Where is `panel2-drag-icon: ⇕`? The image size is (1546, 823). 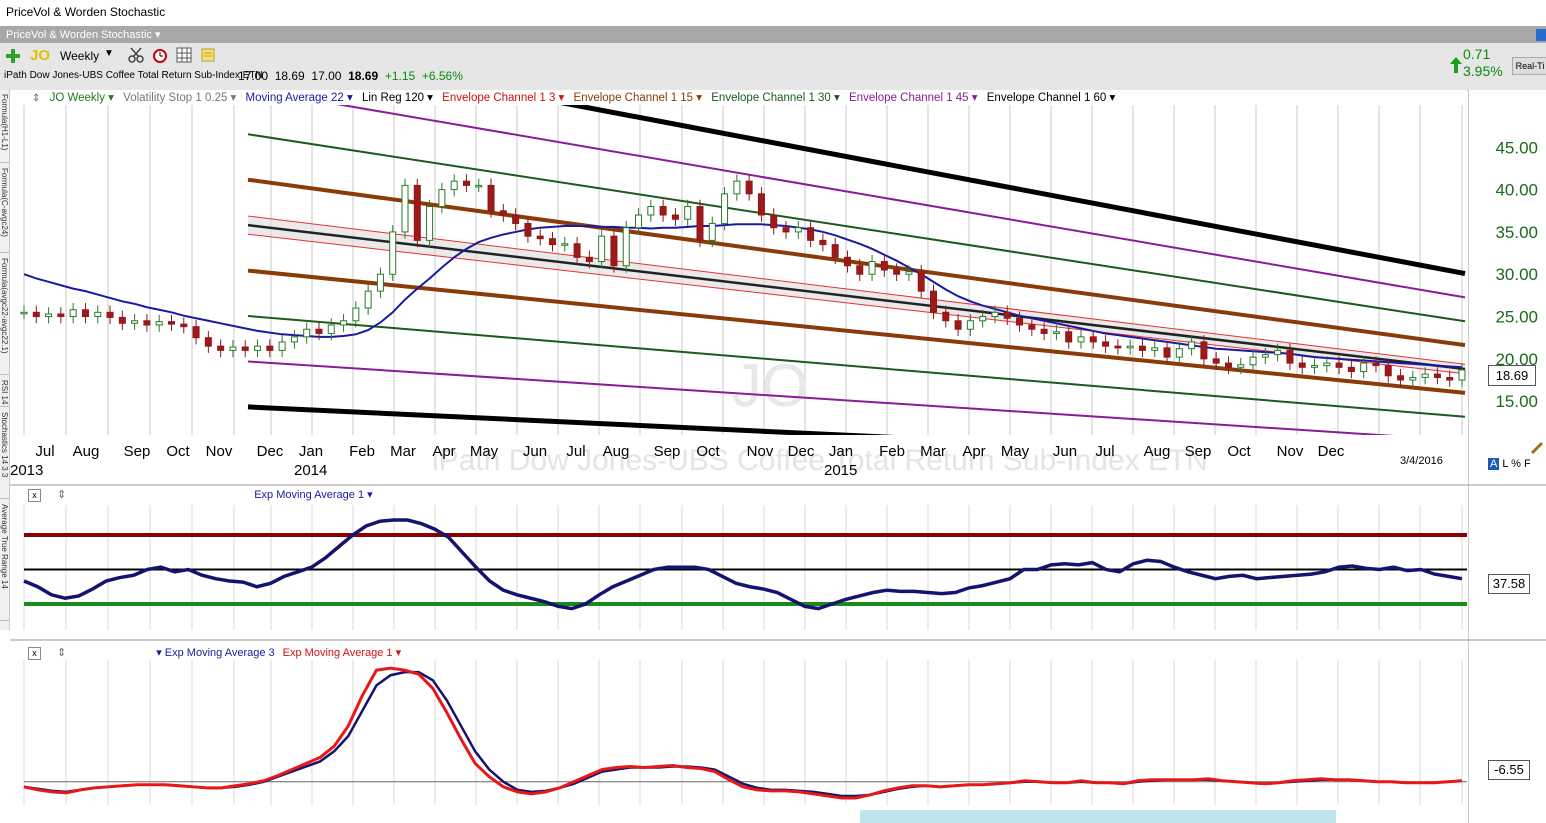 panel2-drag-icon: ⇕ is located at coordinates (62, 495).